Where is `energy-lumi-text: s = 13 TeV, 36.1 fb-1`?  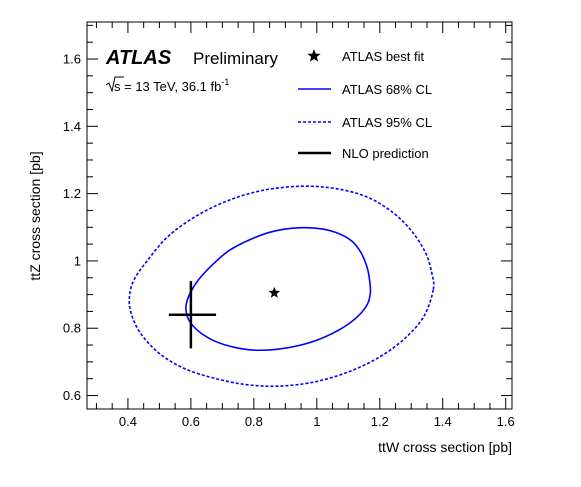 energy-lumi-text: s = 13 TeV, 36.1 fb-1 is located at coordinates (171, 85).